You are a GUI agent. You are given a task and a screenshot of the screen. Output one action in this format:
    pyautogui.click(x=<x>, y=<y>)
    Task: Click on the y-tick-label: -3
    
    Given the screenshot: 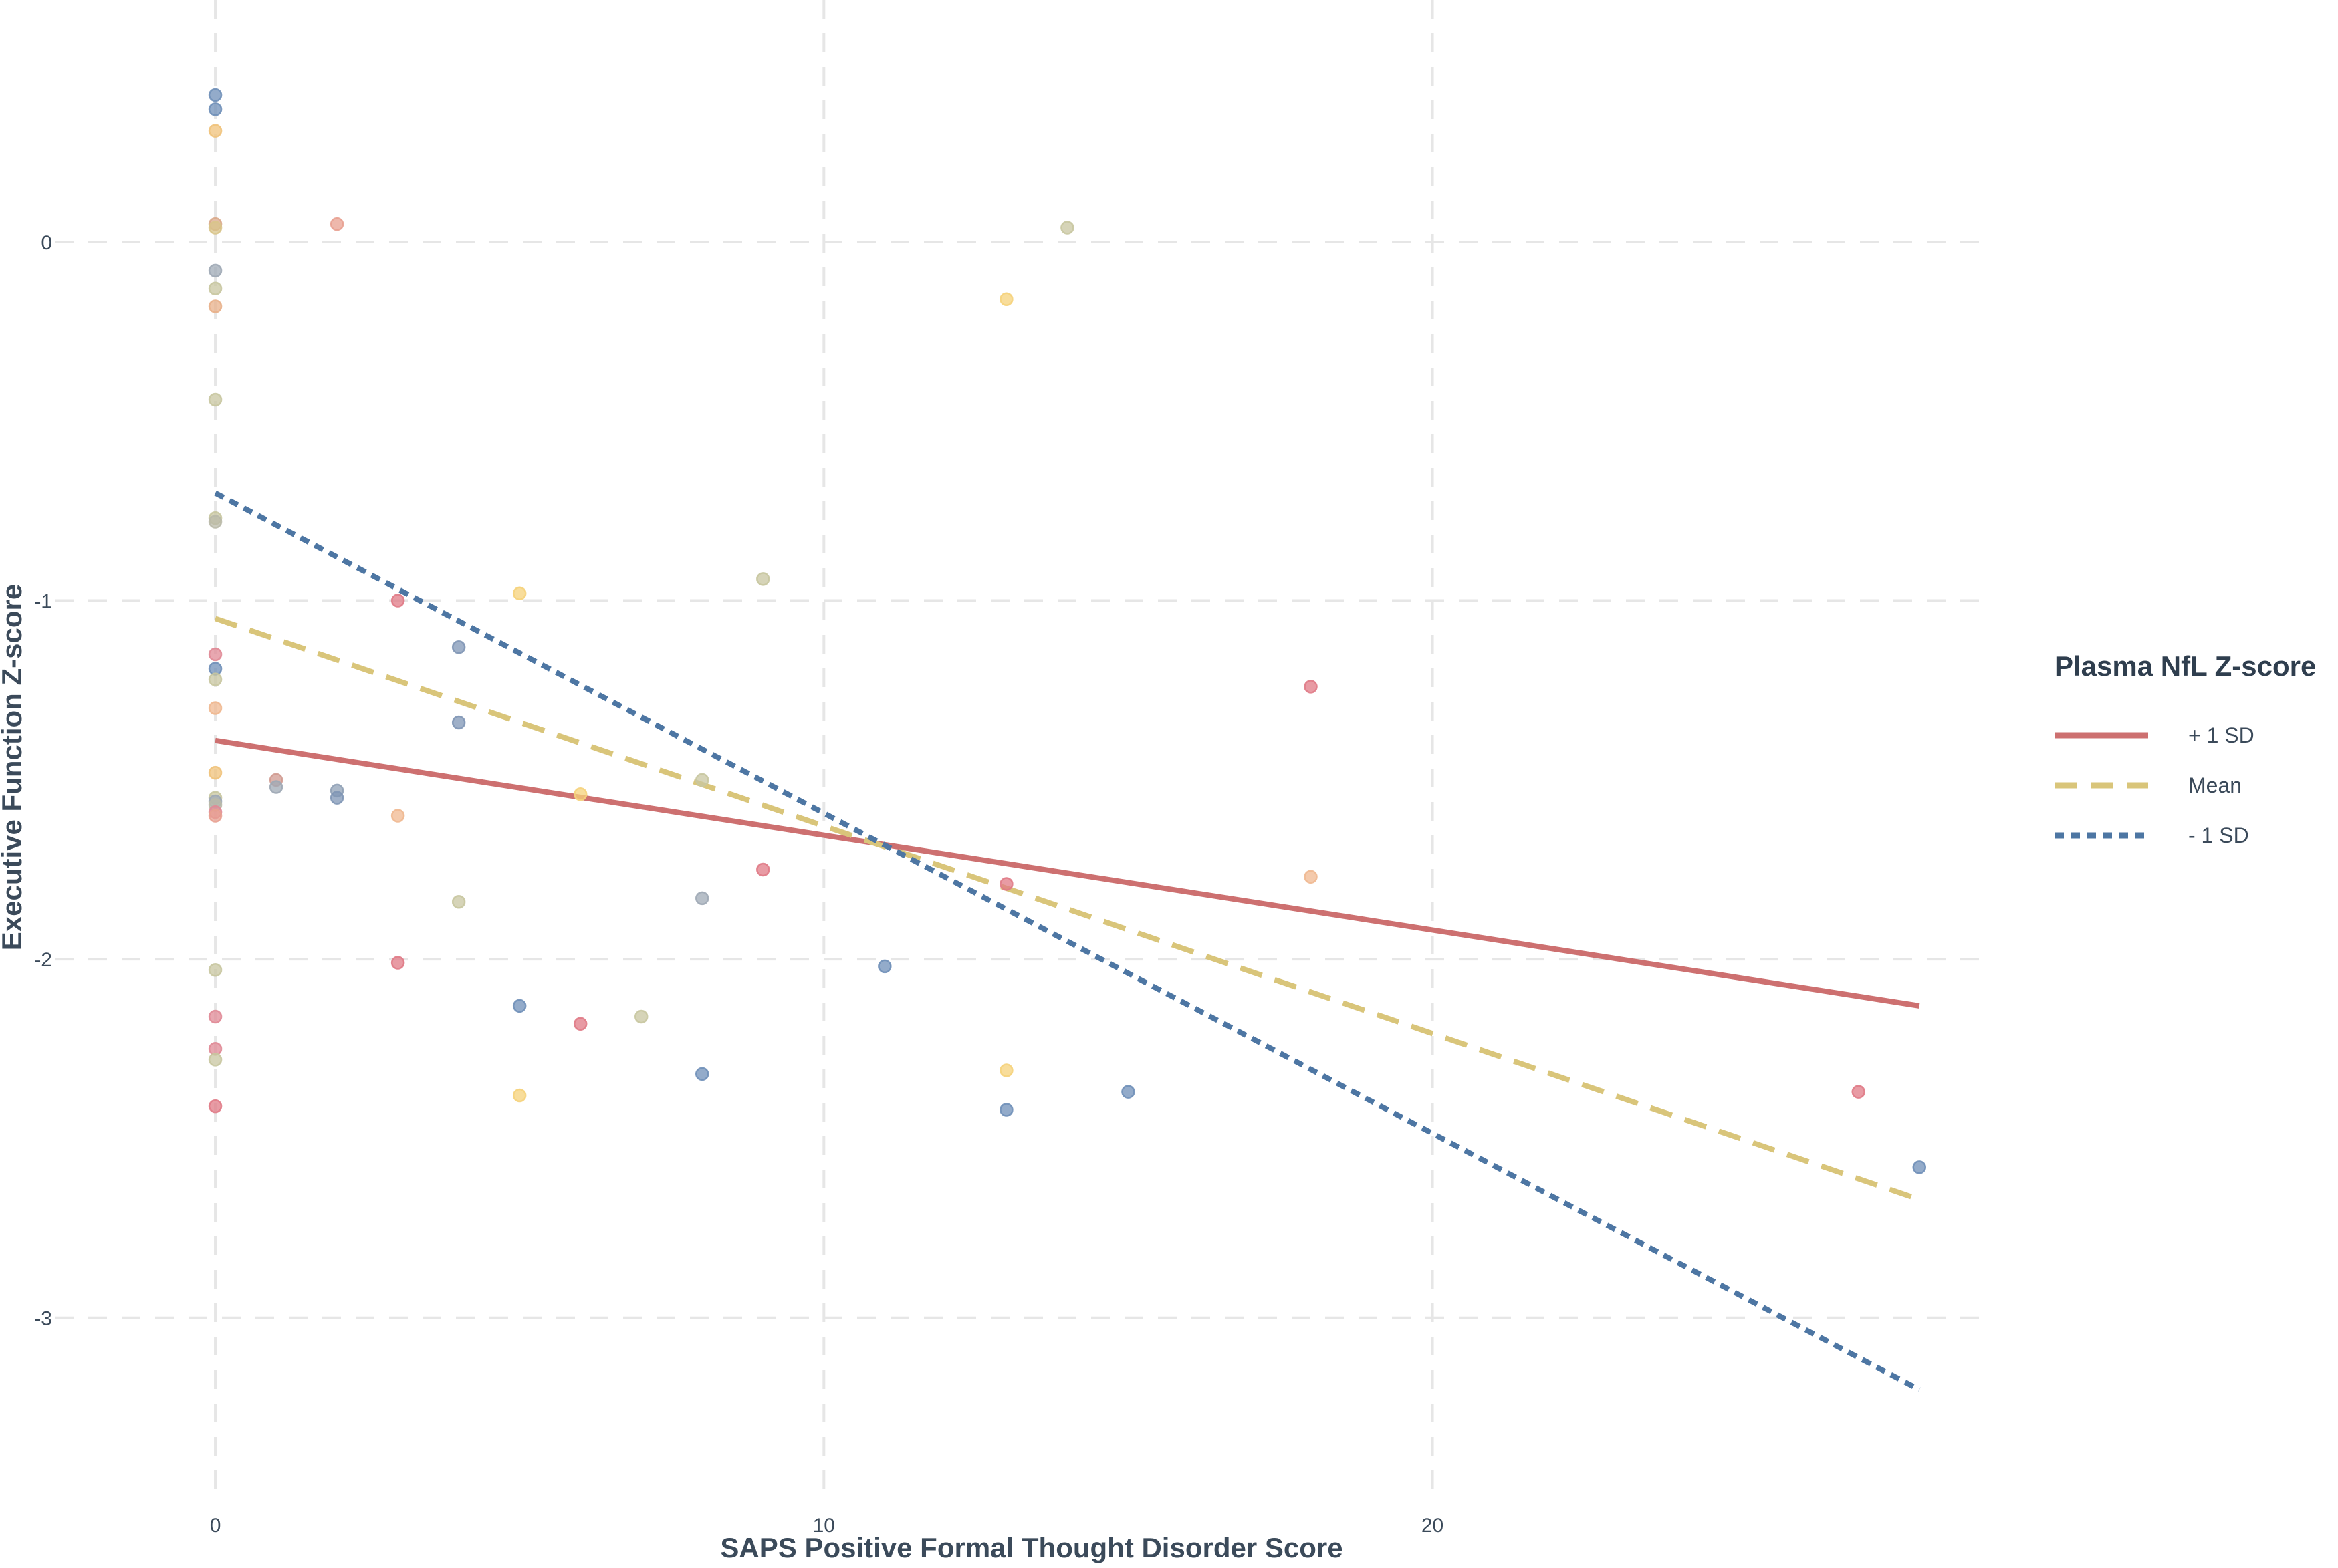 What is the action you would take?
    pyautogui.click(x=43, y=1319)
    